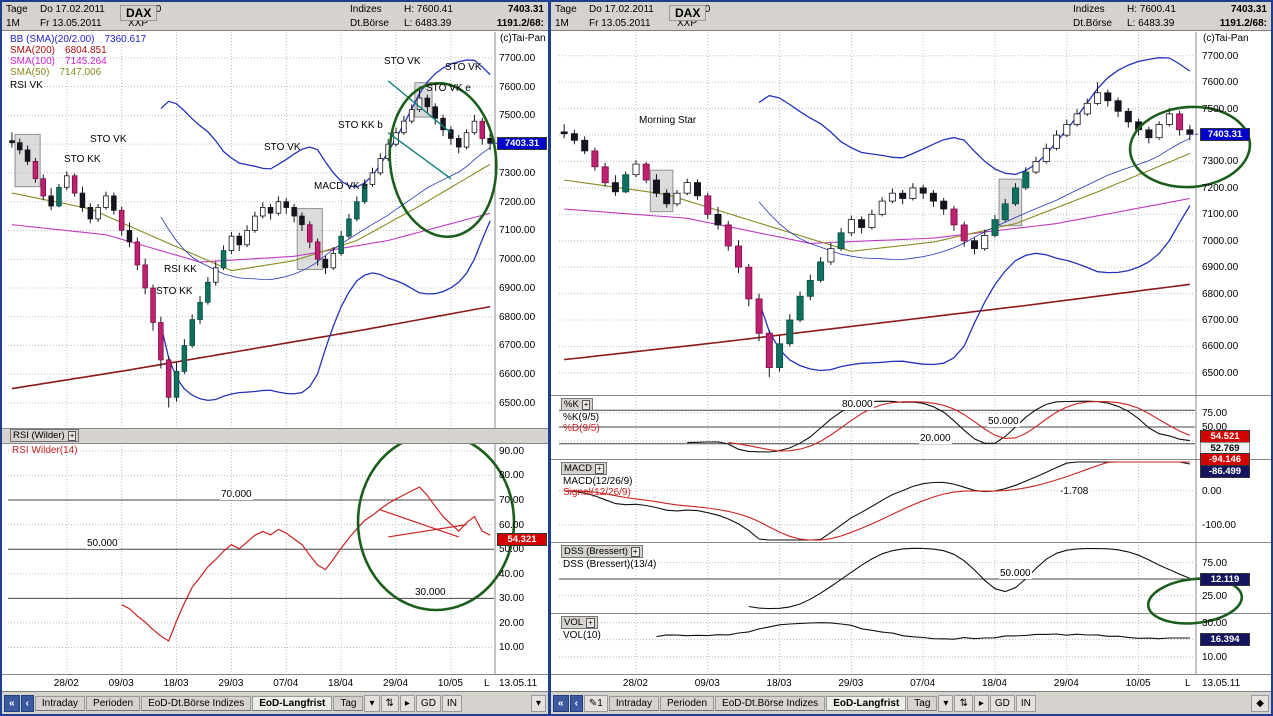 This screenshot has width=1273, height=716. I want to click on rsi-pane-divider, so click(275, 436).